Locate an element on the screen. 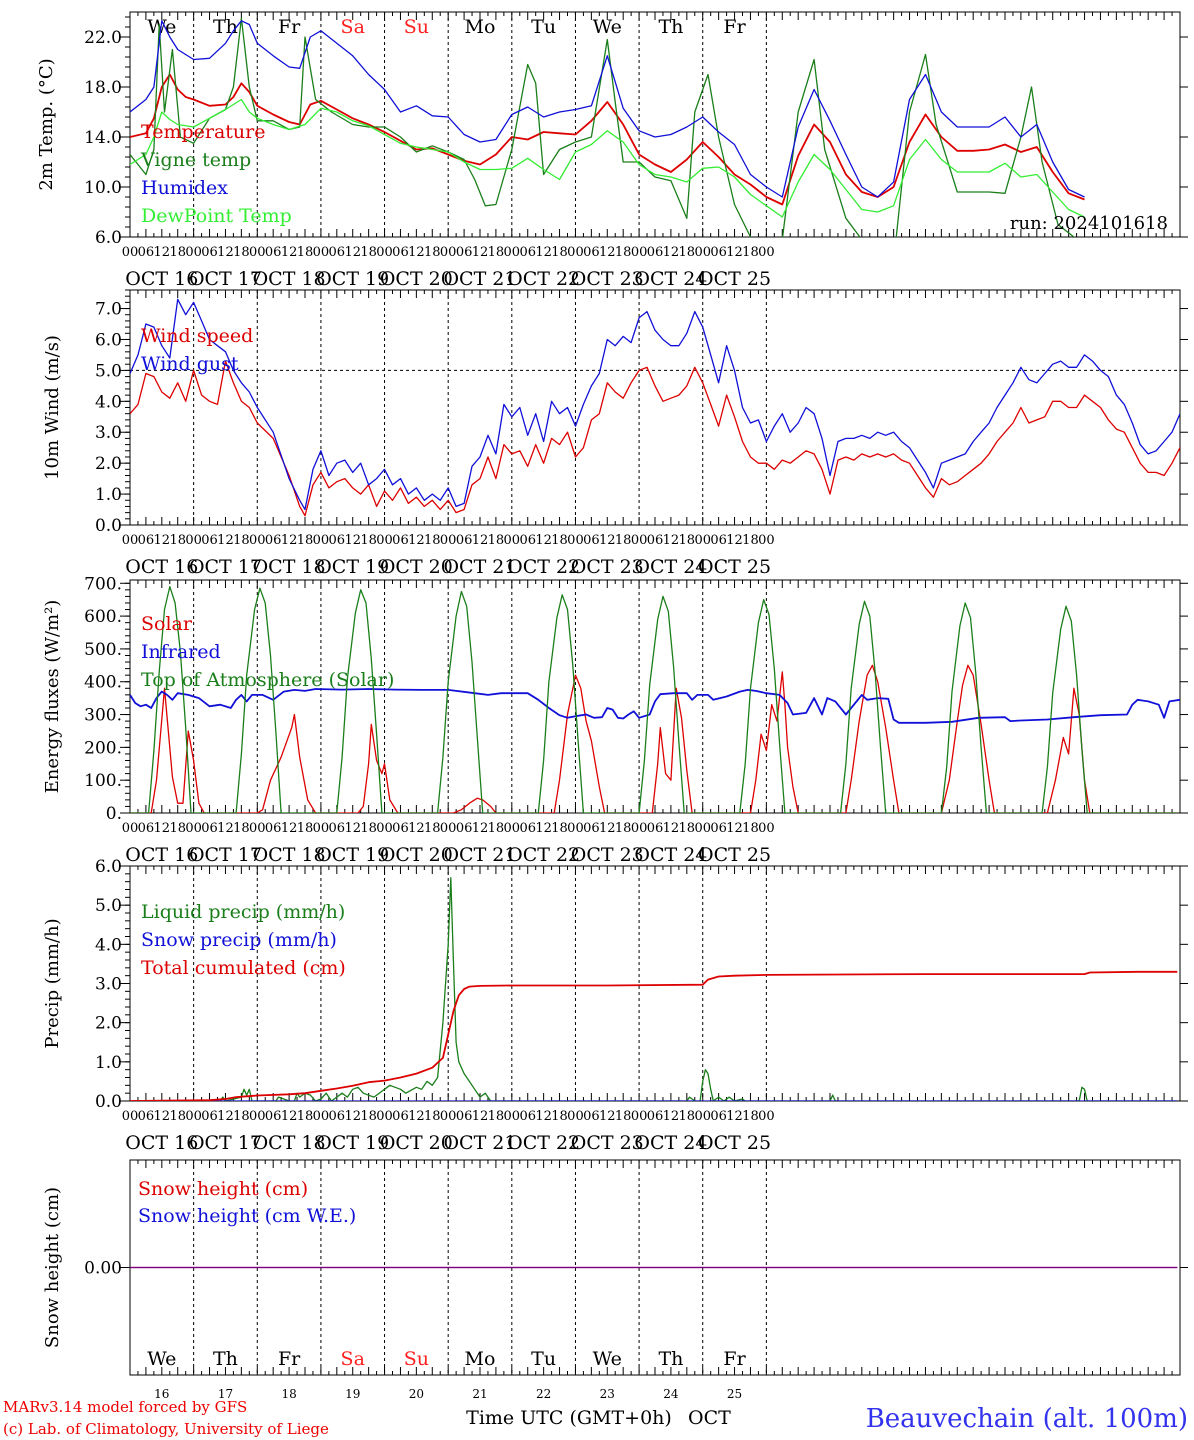  y-tick-label: 100. is located at coordinates (103, 781).